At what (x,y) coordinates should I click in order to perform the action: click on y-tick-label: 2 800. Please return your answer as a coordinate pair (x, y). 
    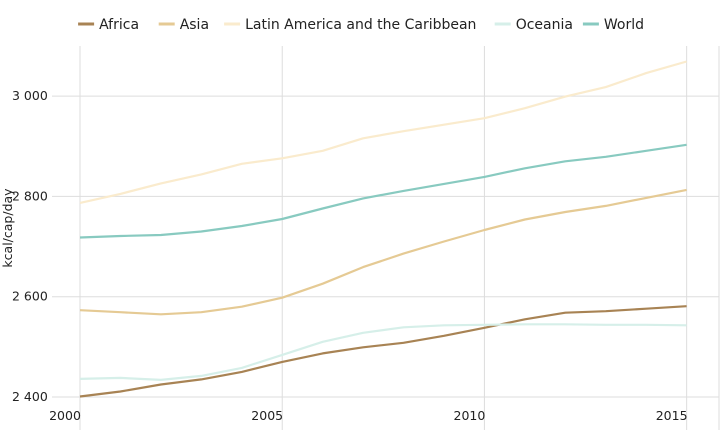
    Looking at the image, I should click on (30, 195).